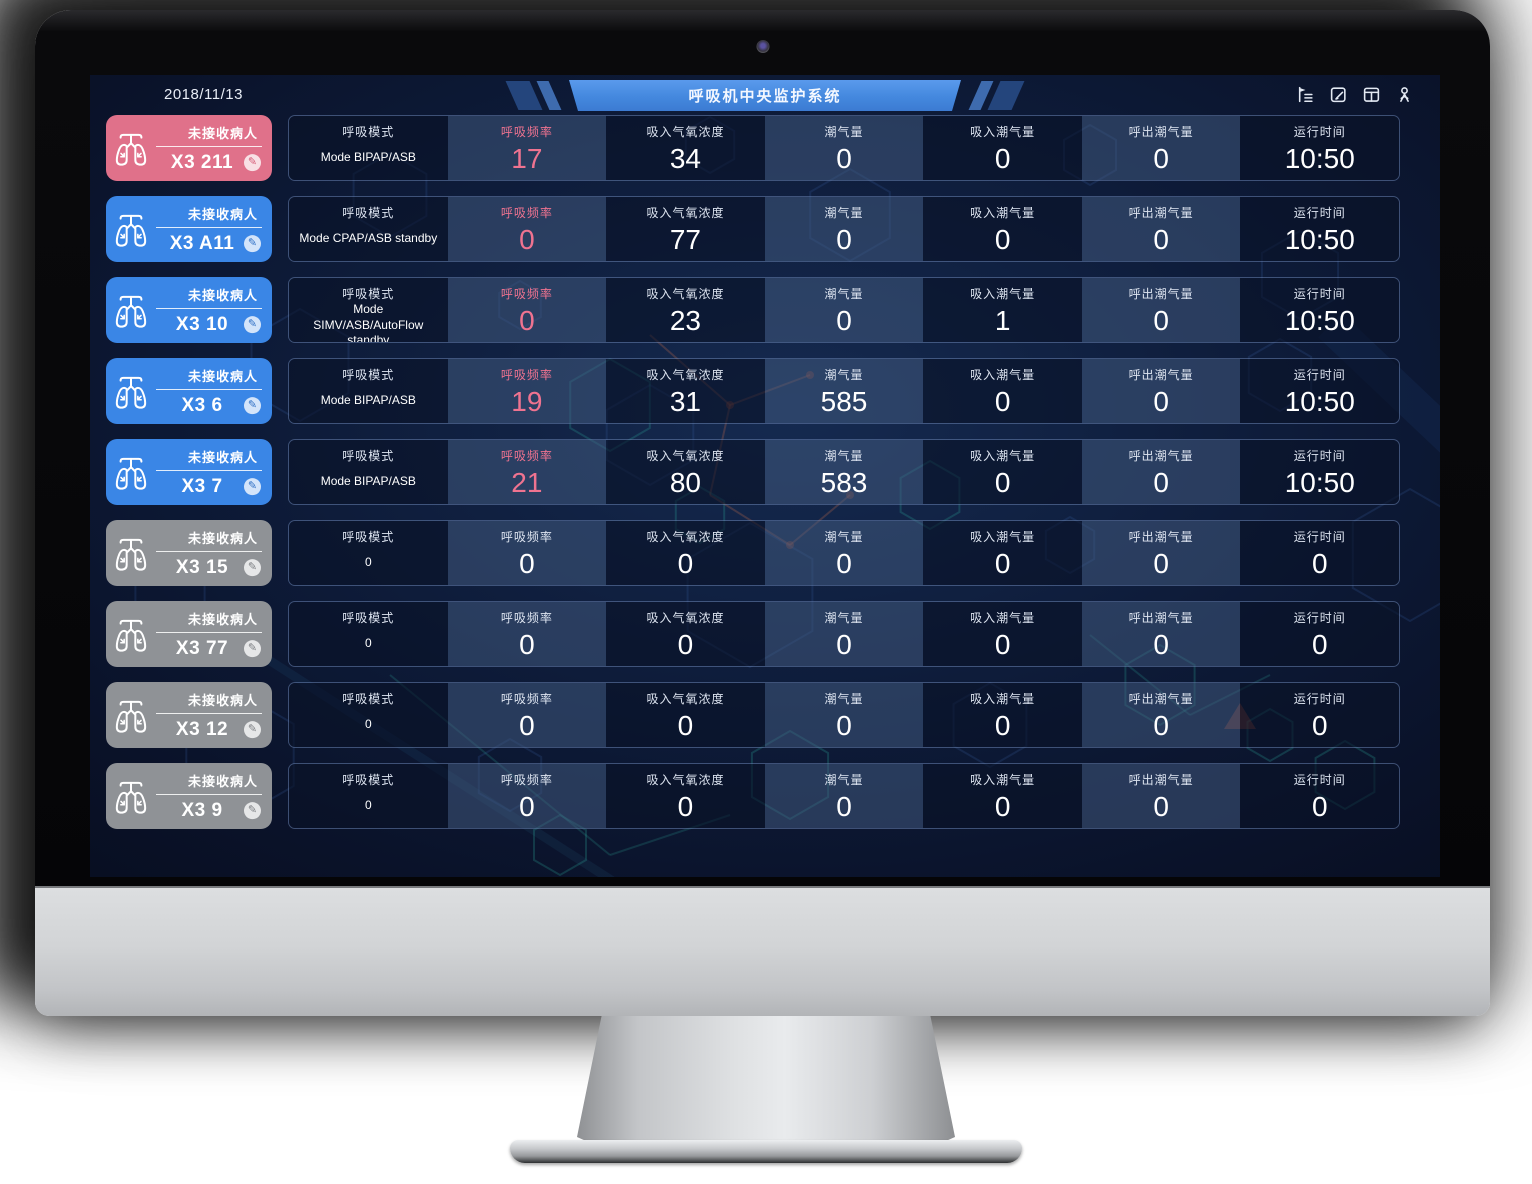 The width and height of the screenshot is (1532, 1184). I want to click on col-header: 潮气量, so click(844, 618).